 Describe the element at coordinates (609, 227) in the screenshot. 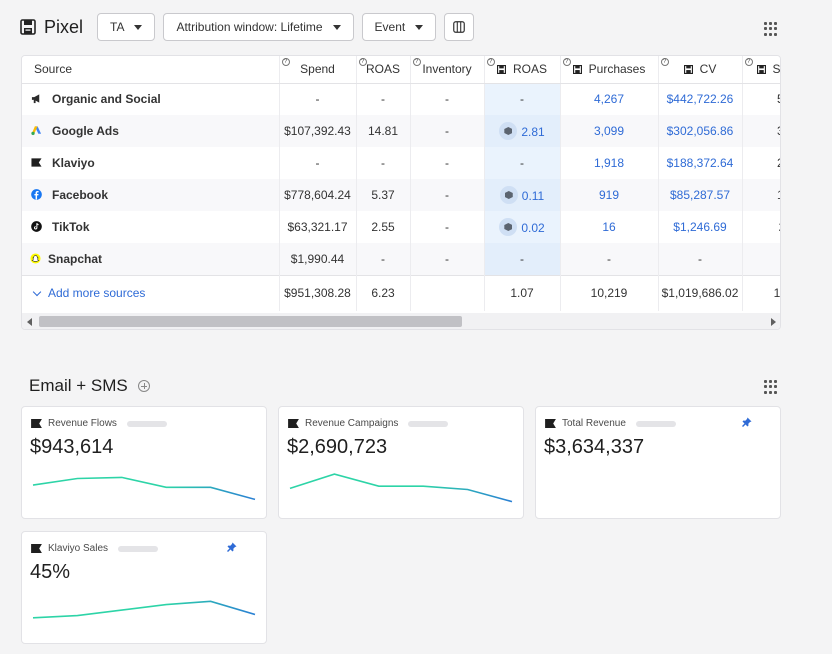

I see `purchases-cell: 16` at that location.